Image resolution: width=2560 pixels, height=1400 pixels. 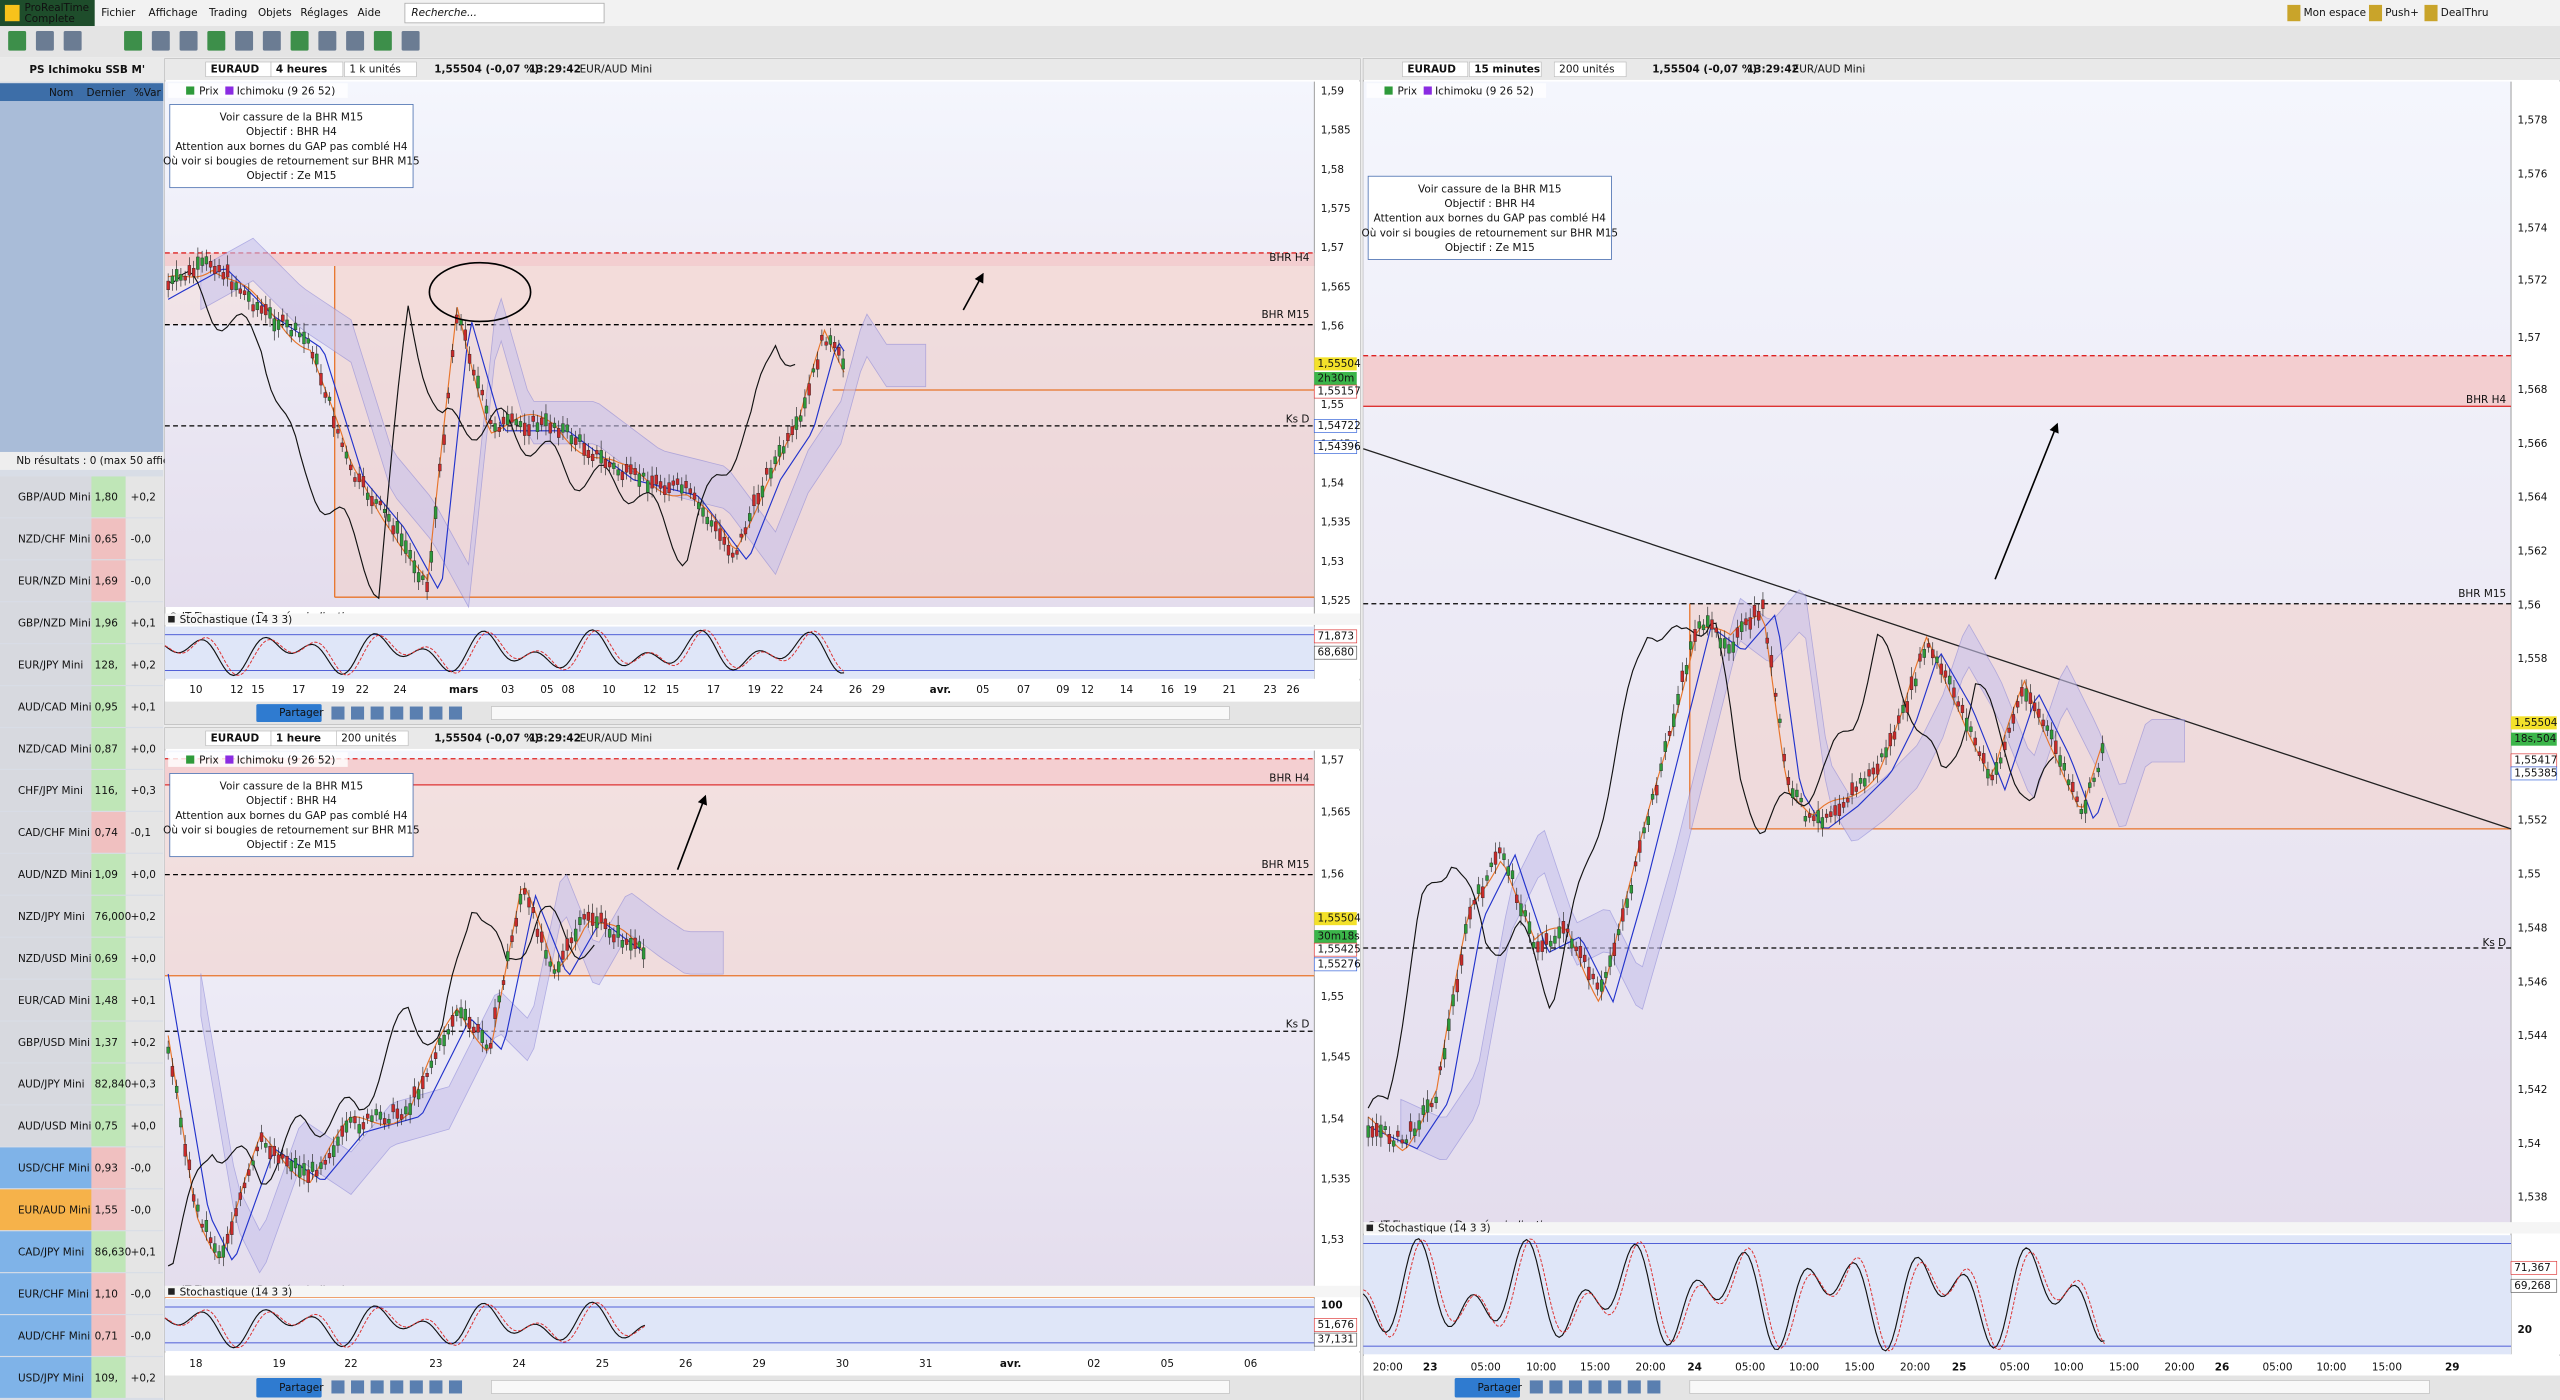 What do you see at coordinates (51, 1378) in the screenshot?
I see `row-name: USD/JPY Mini` at bounding box center [51, 1378].